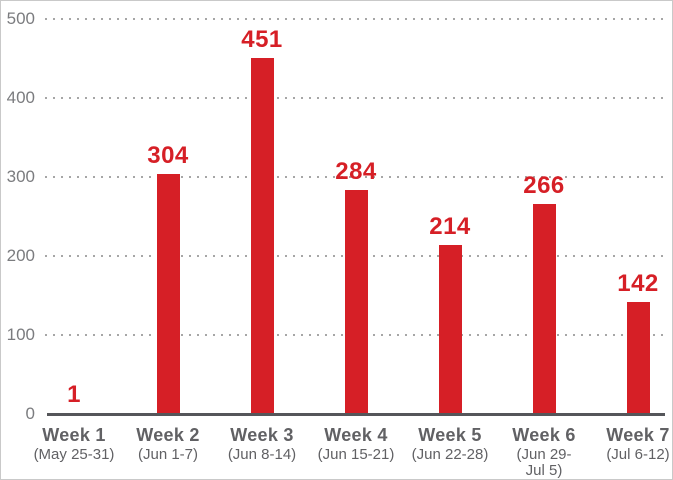  What do you see at coordinates (356, 414) in the screenshot?
I see `x-axis-line` at bounding box center [356, 414].